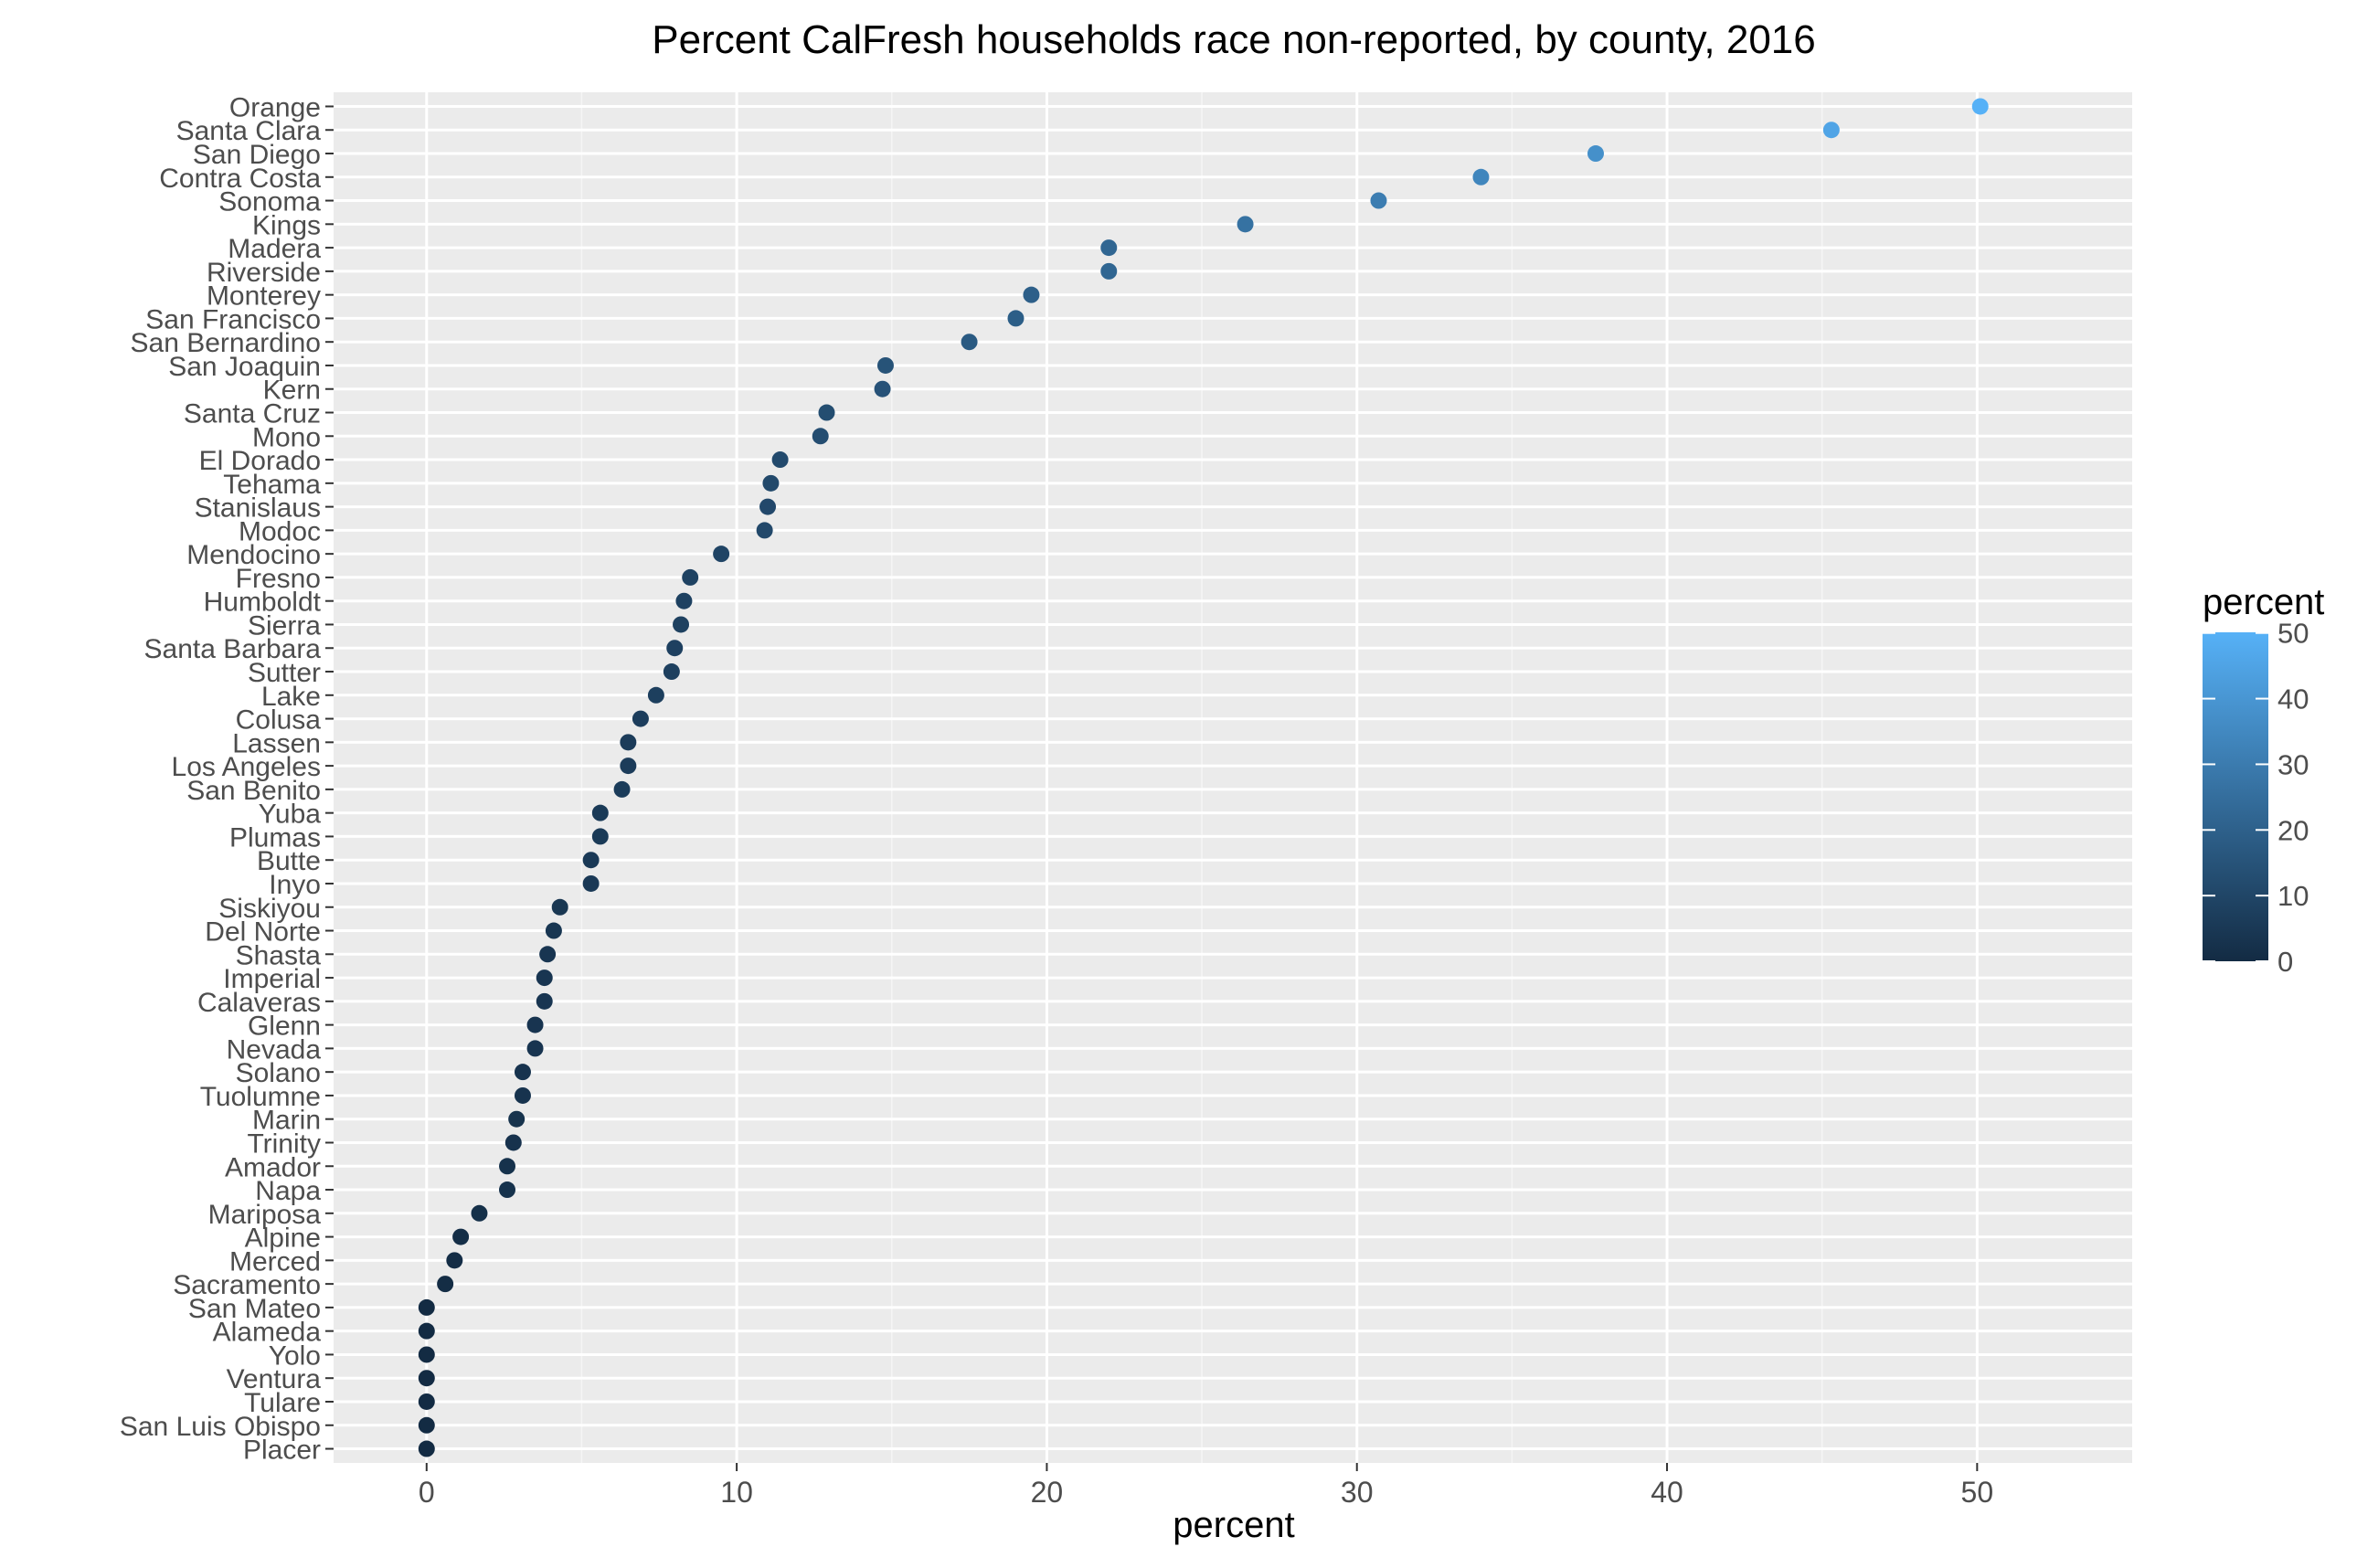 This screenshot has width=2357, height=1568. I want to click on y-tick-label: Imperial, so click(272, 979).